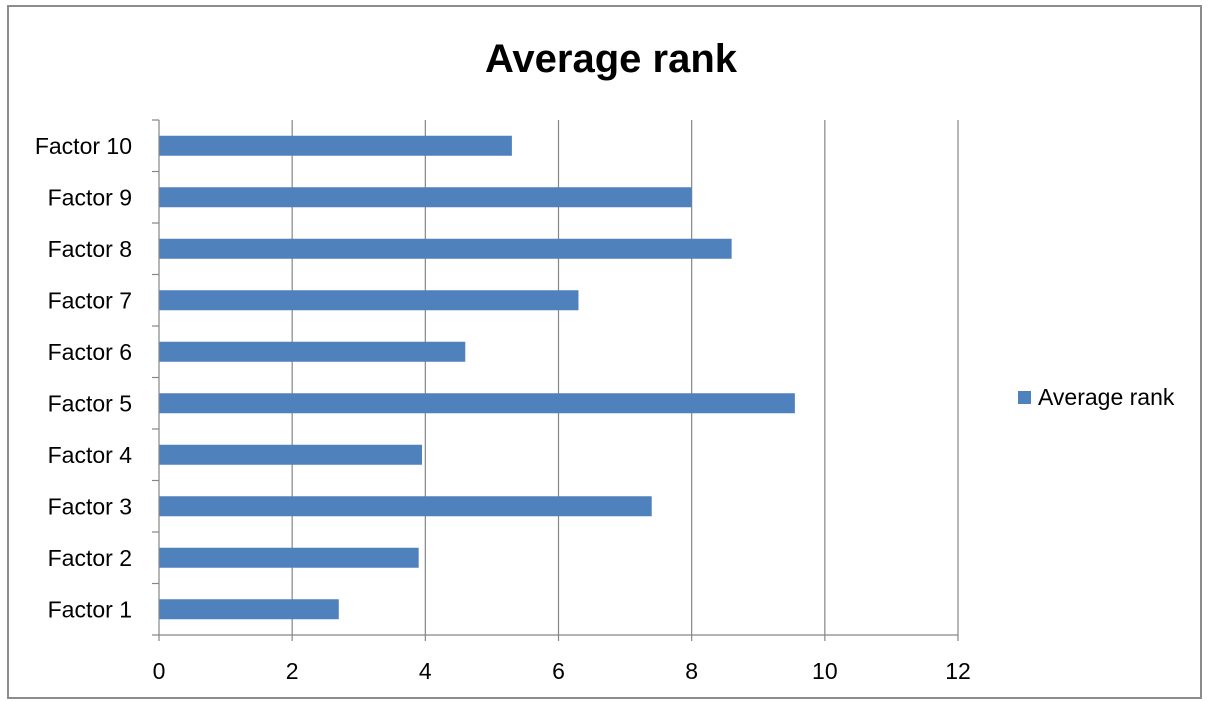  What do you see at coordinates (425, 671) in the screenshot?
I see `x-tick-label: 4` at bounding box center [425, 671].